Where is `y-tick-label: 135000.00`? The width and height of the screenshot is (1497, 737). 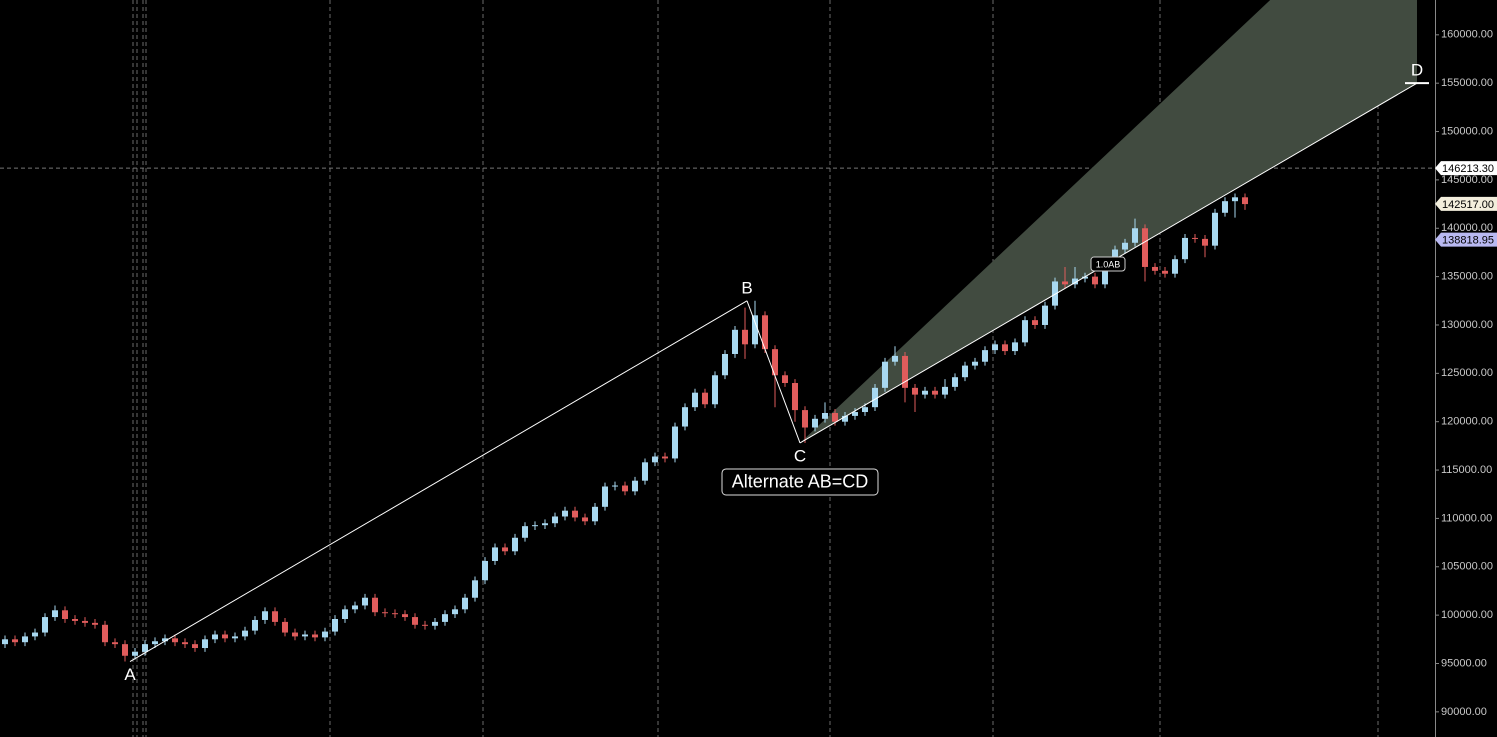 y-tick-label: 135000.00 is located at coordinates (1467, 277).